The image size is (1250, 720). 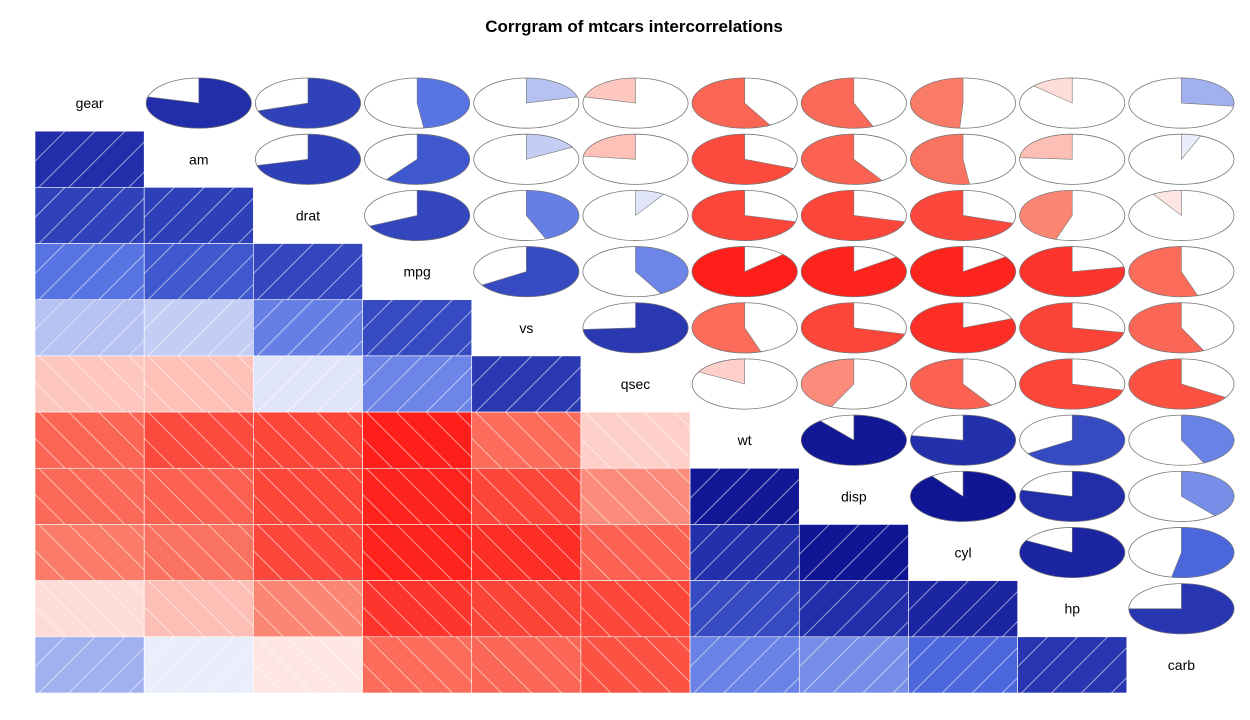 What do you see at coordinates (89, 384) in the screenshot?
I see `shade-cell-qsec-gear` at bounding box center [89, 384].